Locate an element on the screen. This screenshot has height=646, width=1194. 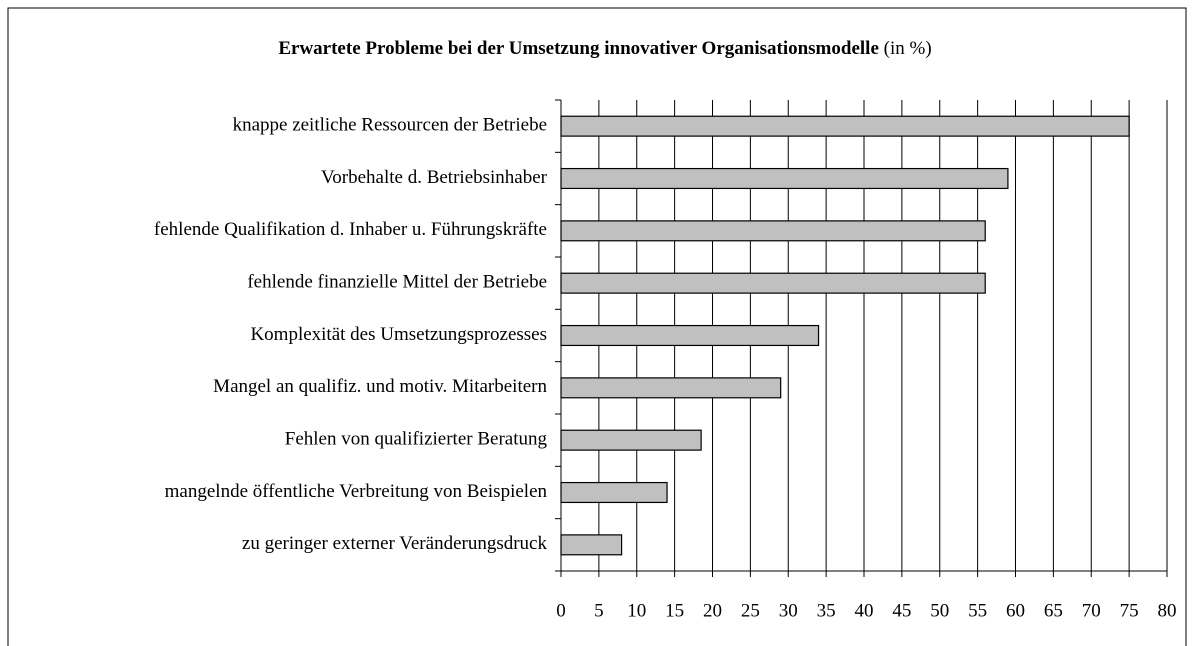
y-tick-label: Vorbehalte d. Betriebsinhaber is located at coordinates (434, 177).